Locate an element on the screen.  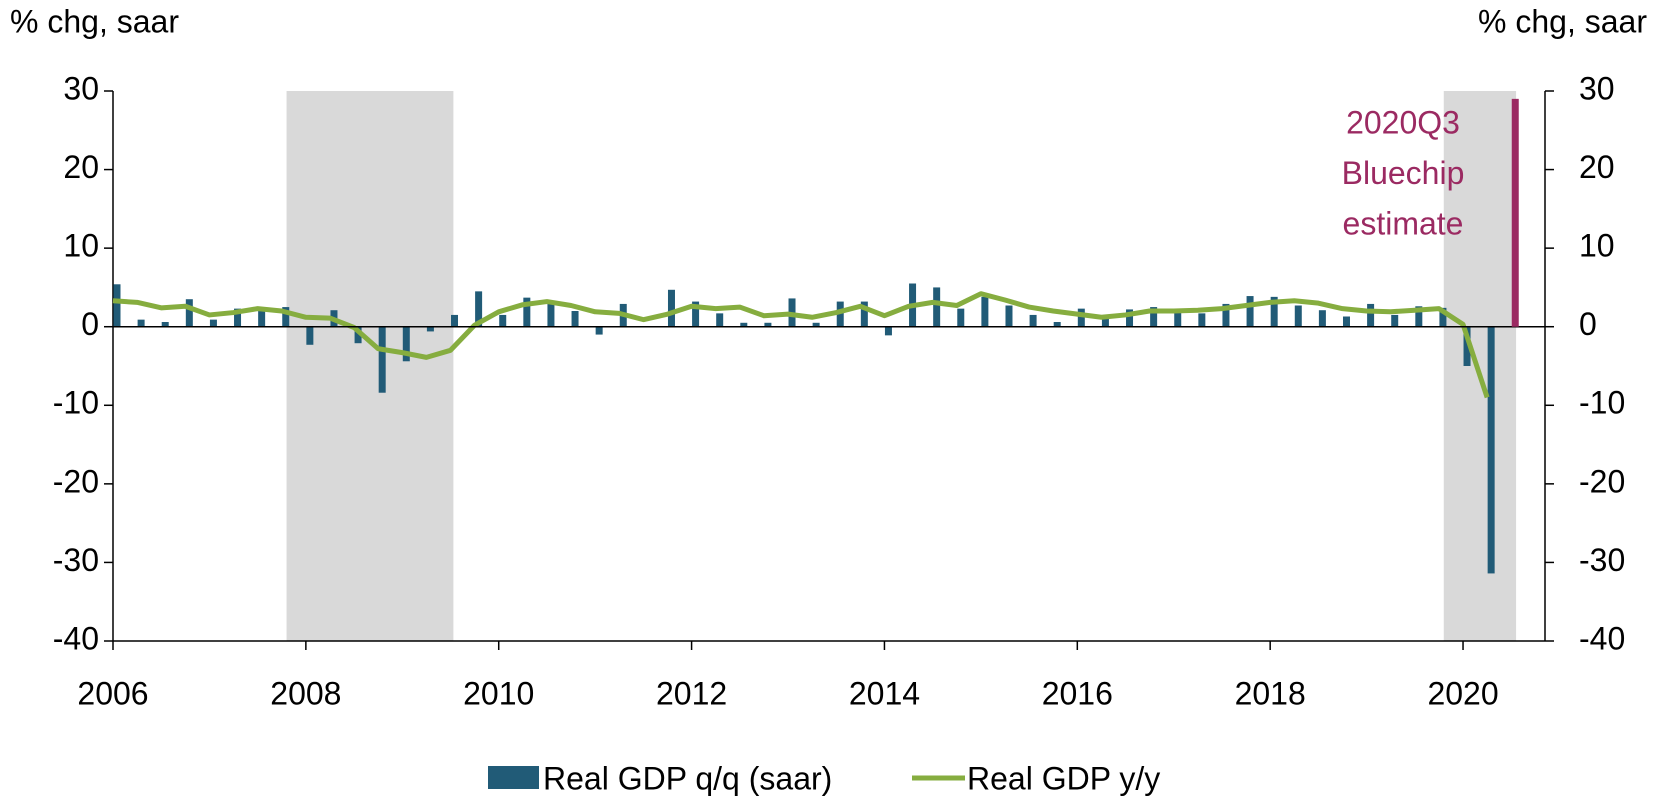
y-tick-label: 0 is located at coordinates (90, 324).